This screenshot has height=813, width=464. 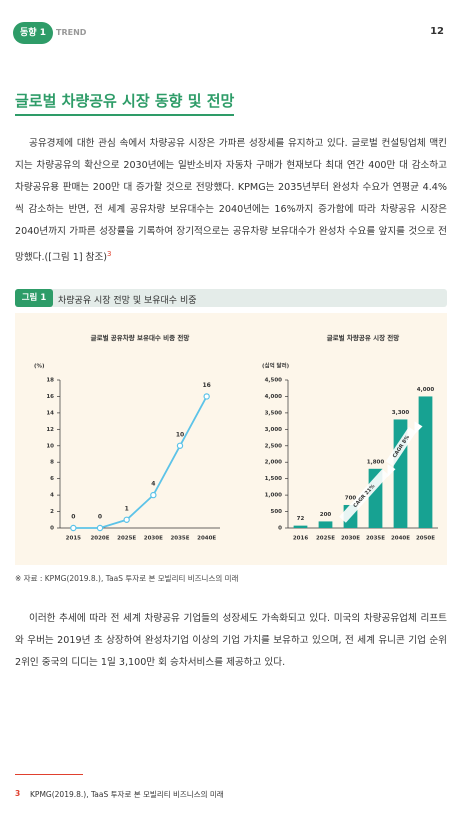 I want to click on y-tick-label: 4,500, so click(x=274, y=381).